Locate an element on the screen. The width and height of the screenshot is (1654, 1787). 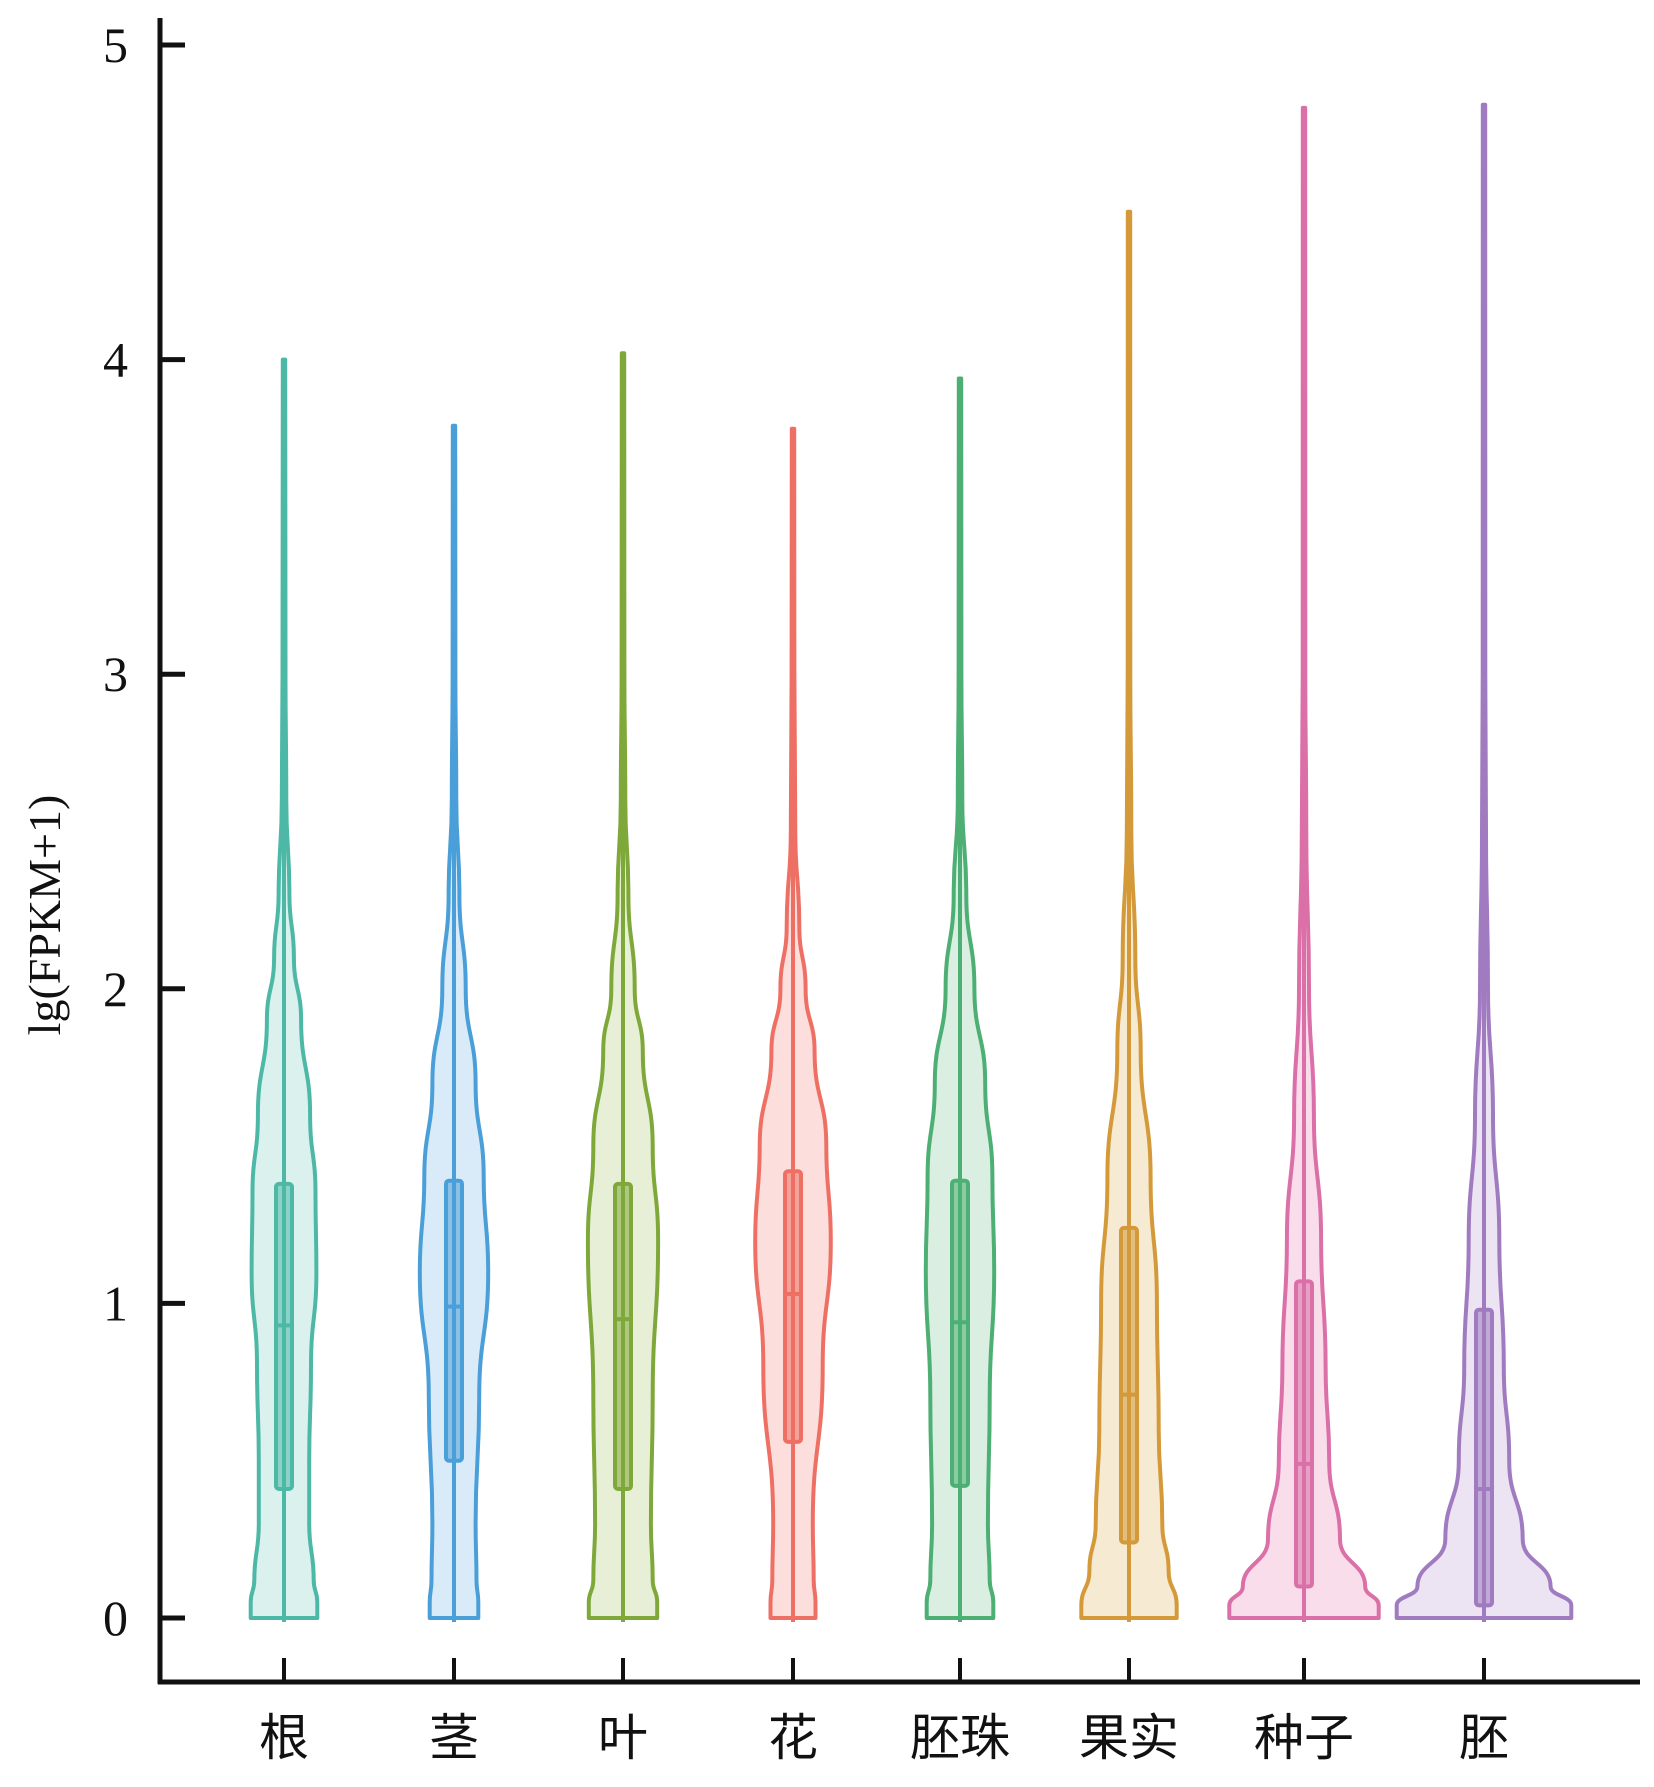
x-tick-label: 叶 is located at coordinates (623, 1738).